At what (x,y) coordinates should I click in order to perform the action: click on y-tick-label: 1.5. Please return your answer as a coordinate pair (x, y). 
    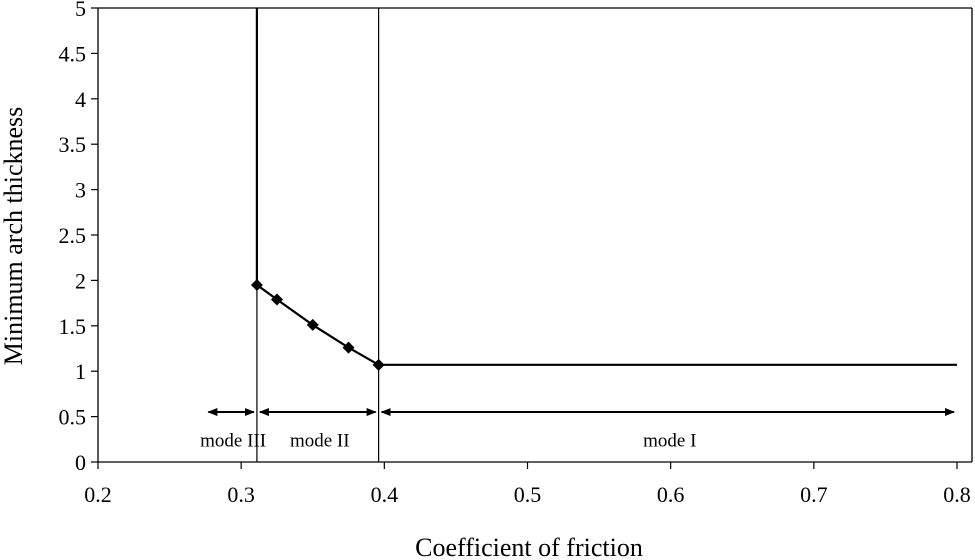
    Looking at the image, I should click on (73, 326).